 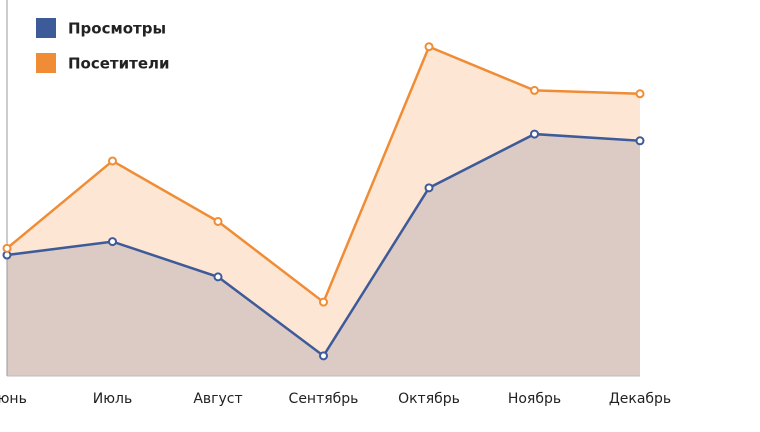 I want to click on x-tick-label: Июль, so click(x=112, y=399).